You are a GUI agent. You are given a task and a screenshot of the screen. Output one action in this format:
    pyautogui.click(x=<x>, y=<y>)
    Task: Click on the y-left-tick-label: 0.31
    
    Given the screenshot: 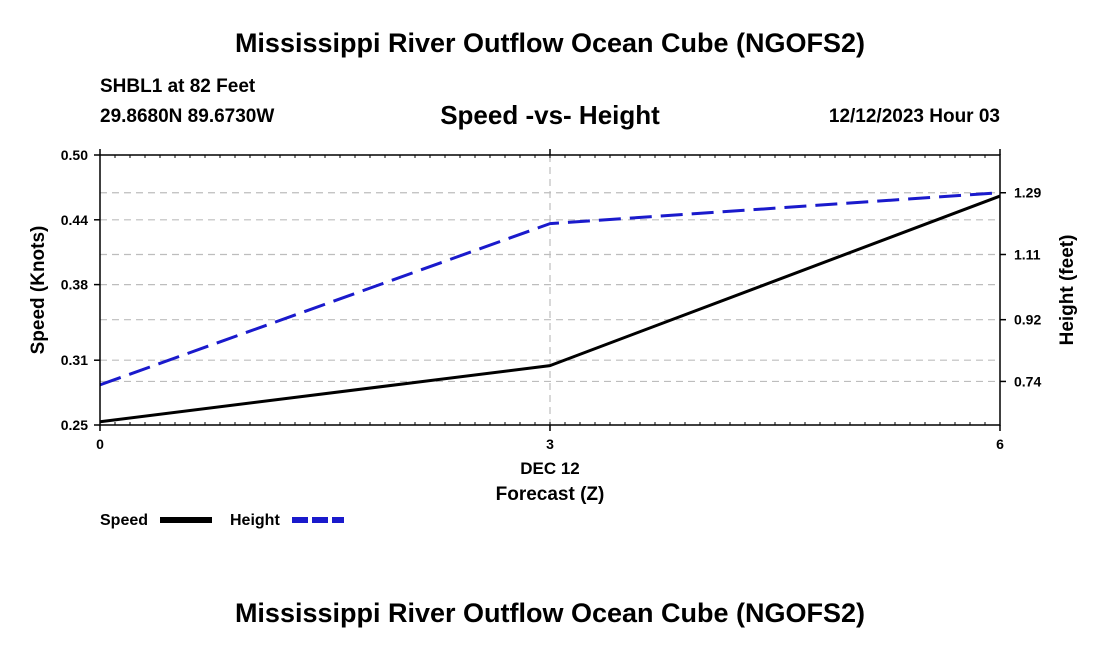 What is the action you would take?
    pyautogui.click(x=74, y=360)
    